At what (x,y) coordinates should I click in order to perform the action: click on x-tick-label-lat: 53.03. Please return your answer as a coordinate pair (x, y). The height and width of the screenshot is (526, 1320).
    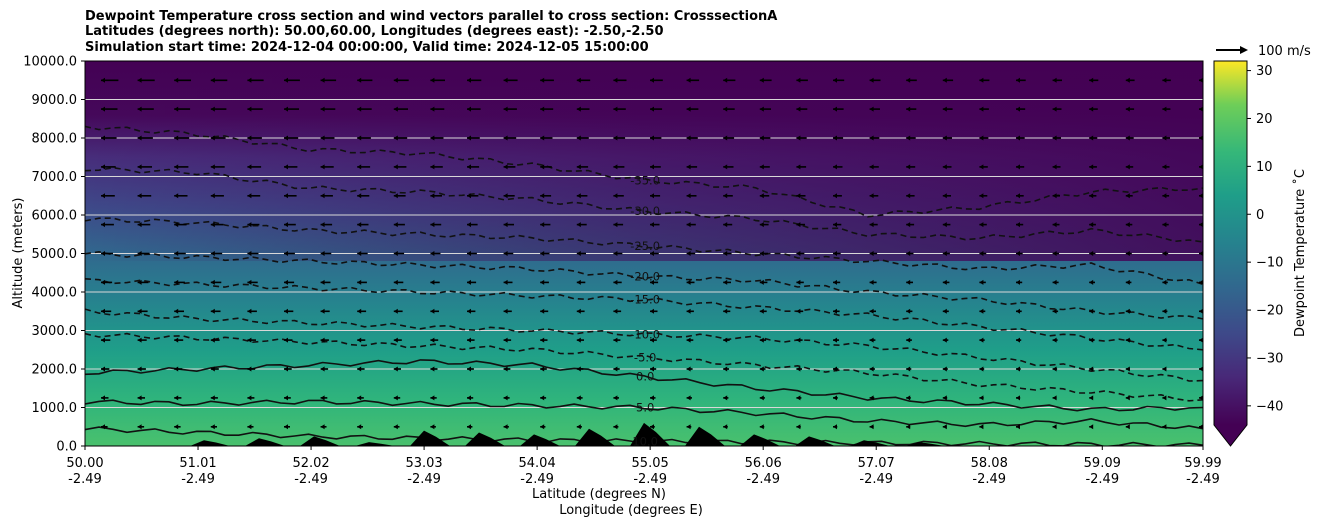
    Looking at the image, I should click on (423, 463).